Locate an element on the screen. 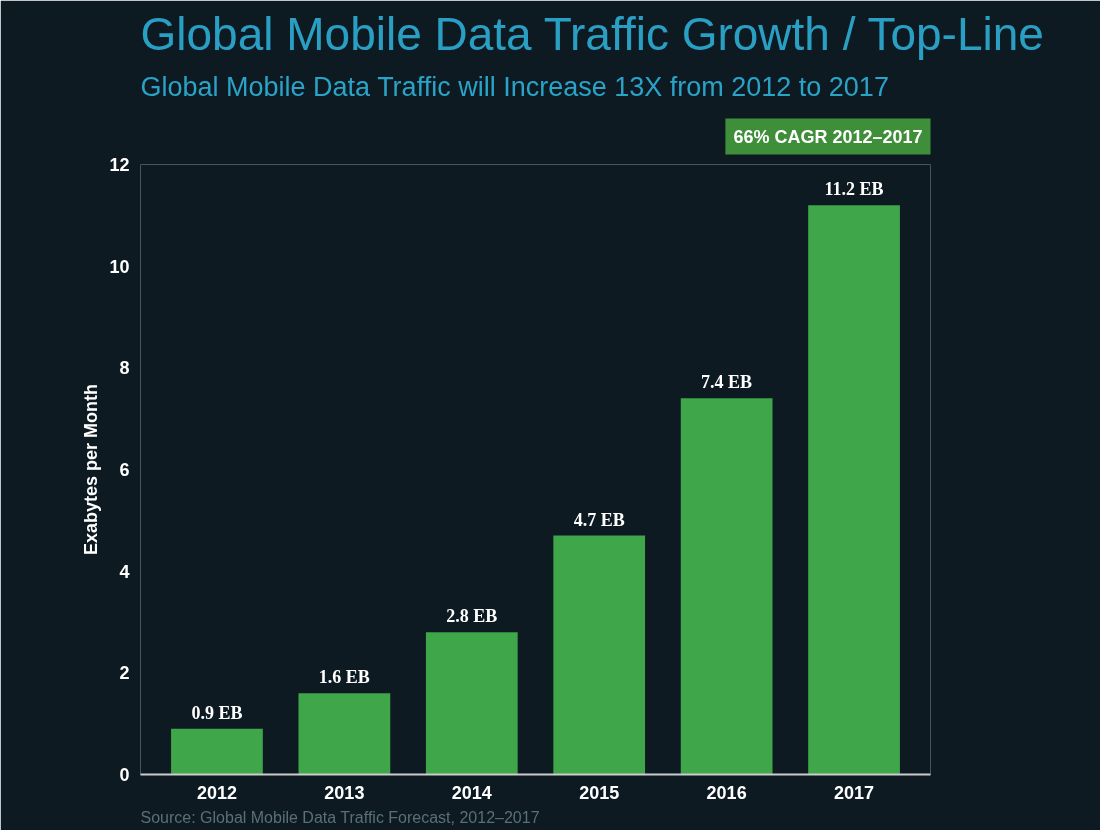  chart-subtitle: Global Mobile Data Traffic will Increase 13X from 2012 to 2017 is located at coordinates (514, 86).